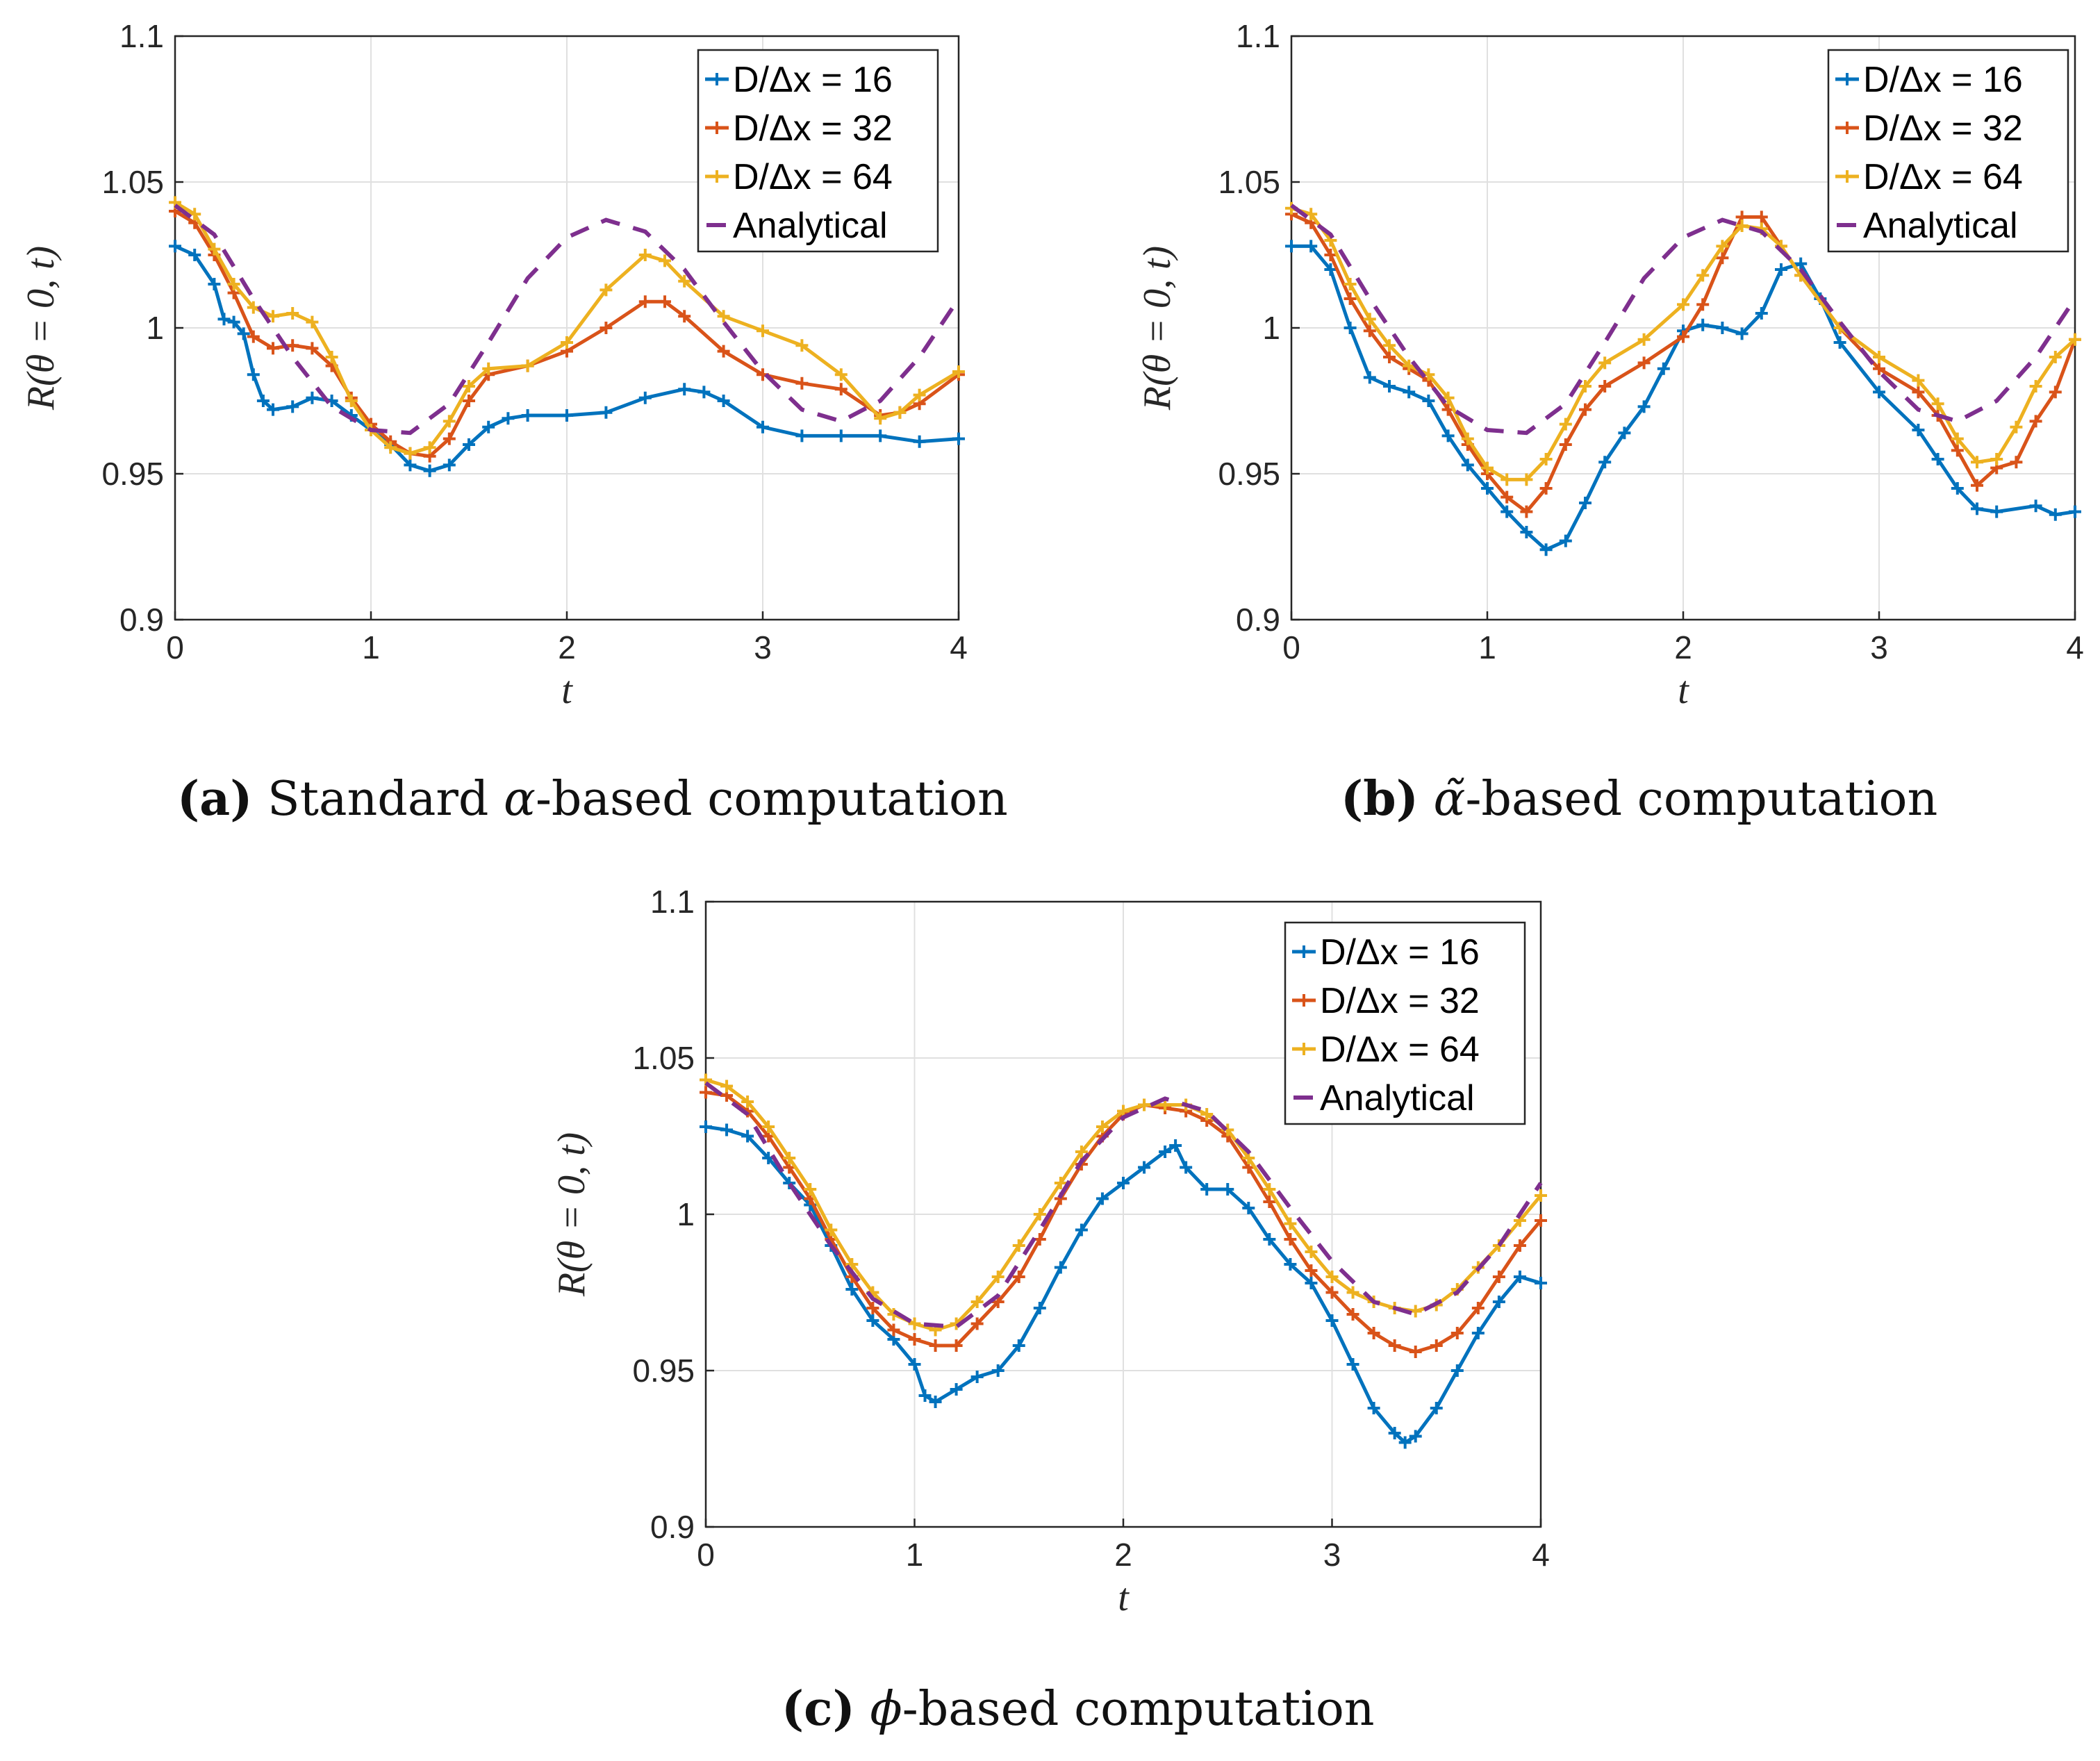  What do you see at coordinates (1249, 182) in the screenshot?
I see `y-tick-label: 1.05` at bounding box center [1249, 182].